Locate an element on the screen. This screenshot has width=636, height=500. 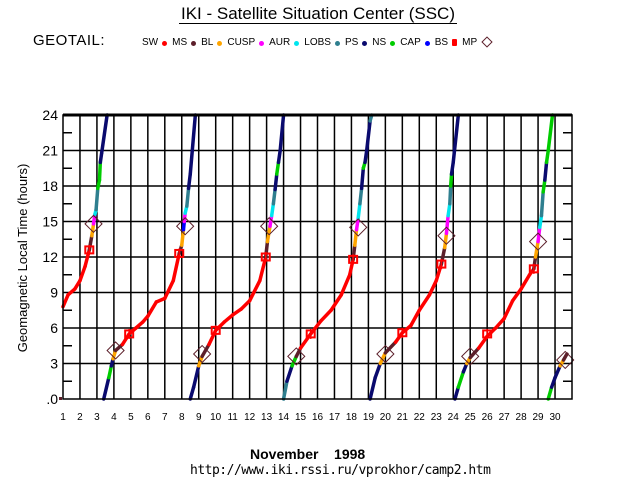
y-tick-label: 18 is located at coordinates (50, 186).